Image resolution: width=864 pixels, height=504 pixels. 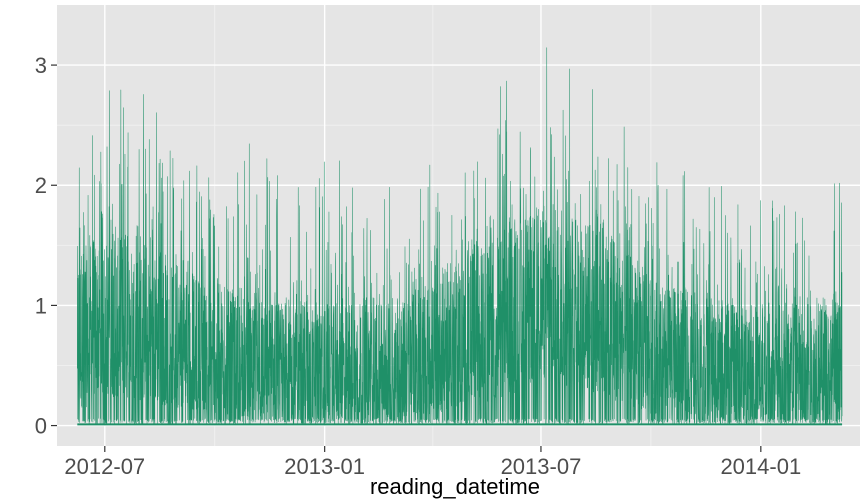 What do you see at coordinates (41, 426) in the screenshot?
I see `y-tick-label: 0` at bounding box center [41, 426].